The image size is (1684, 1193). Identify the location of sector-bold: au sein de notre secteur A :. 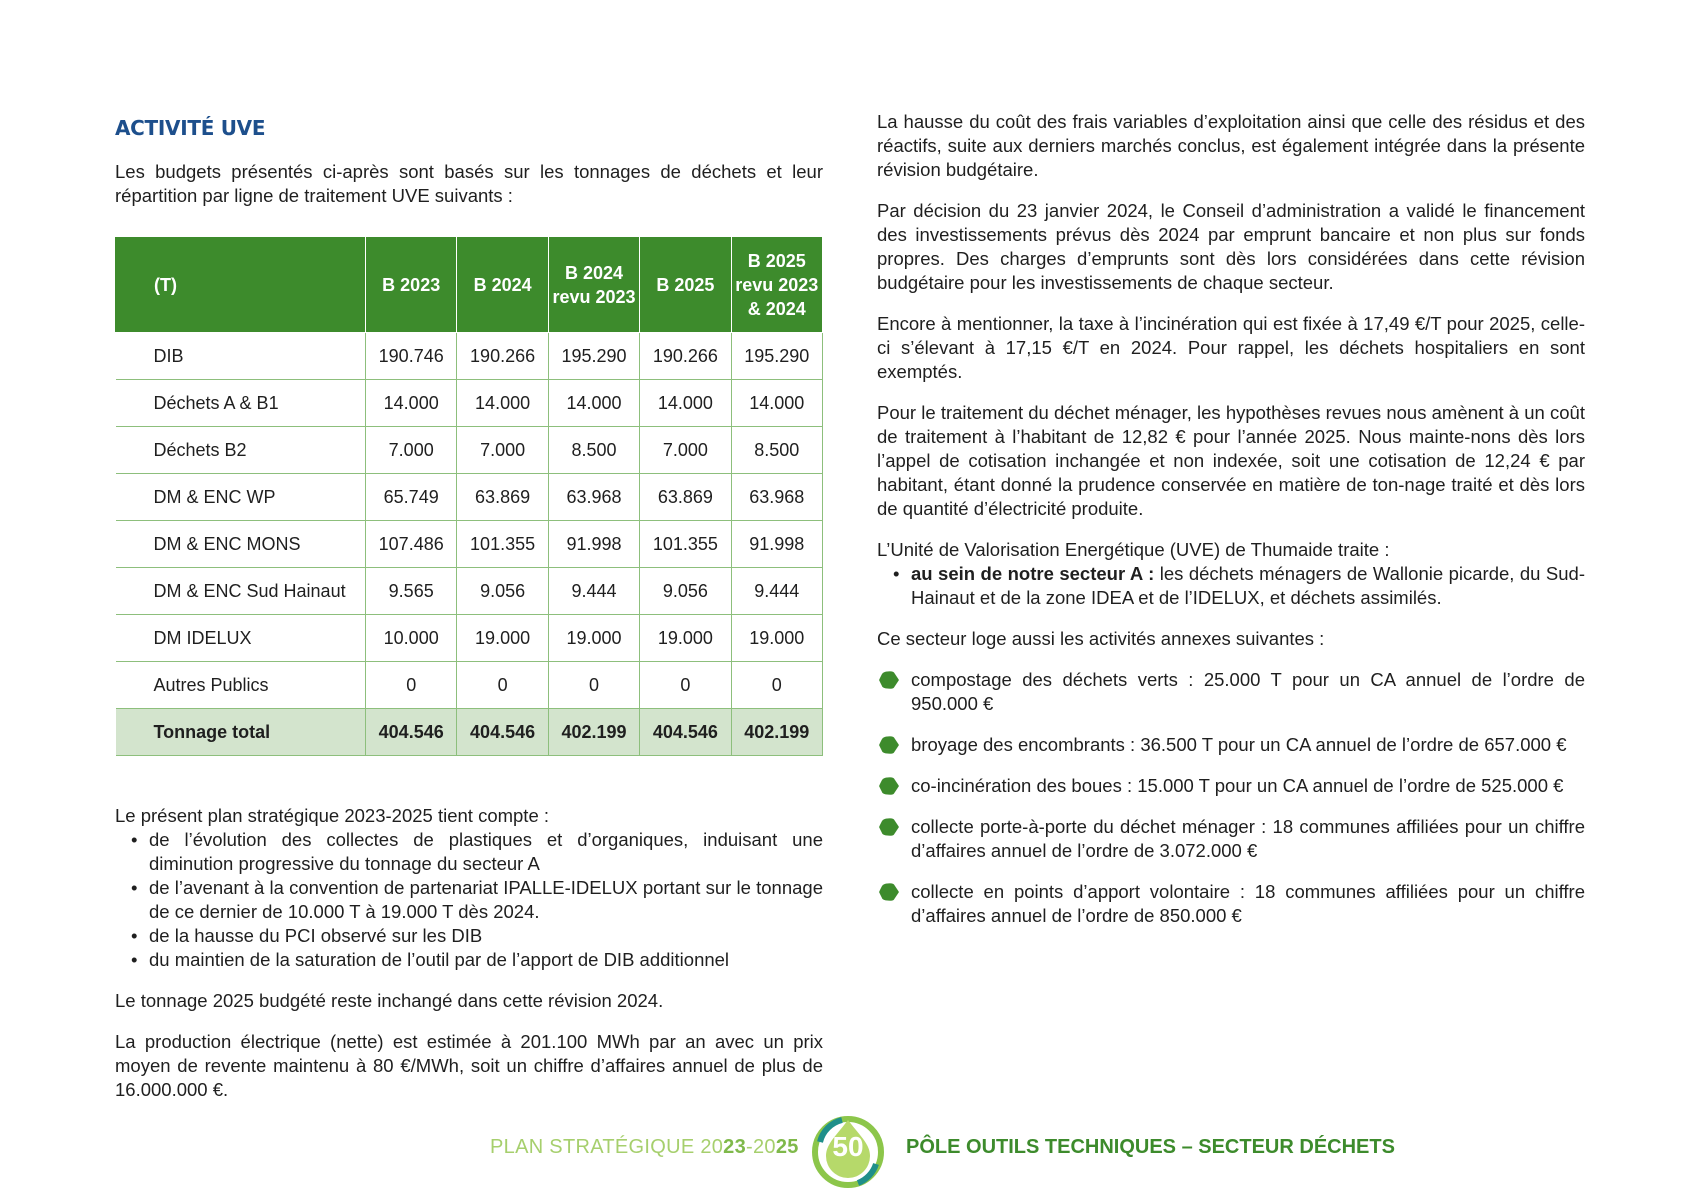
(1033, 573).